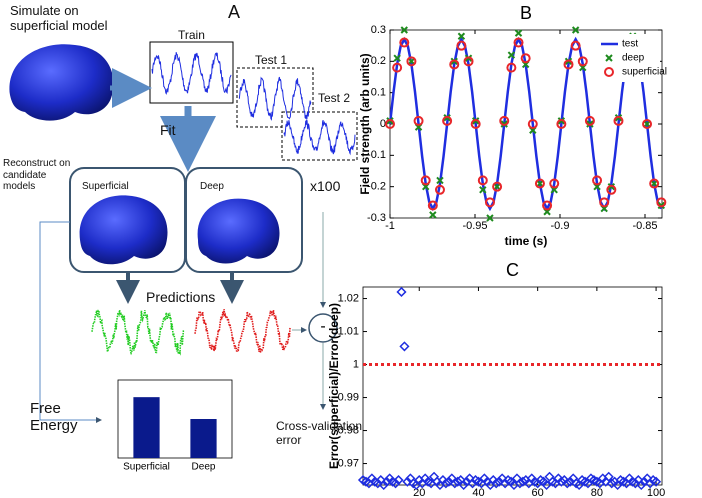  Describe the element at coordinates (419, 492) in the screenshot. I see `x-tick-label: 20` at that location.